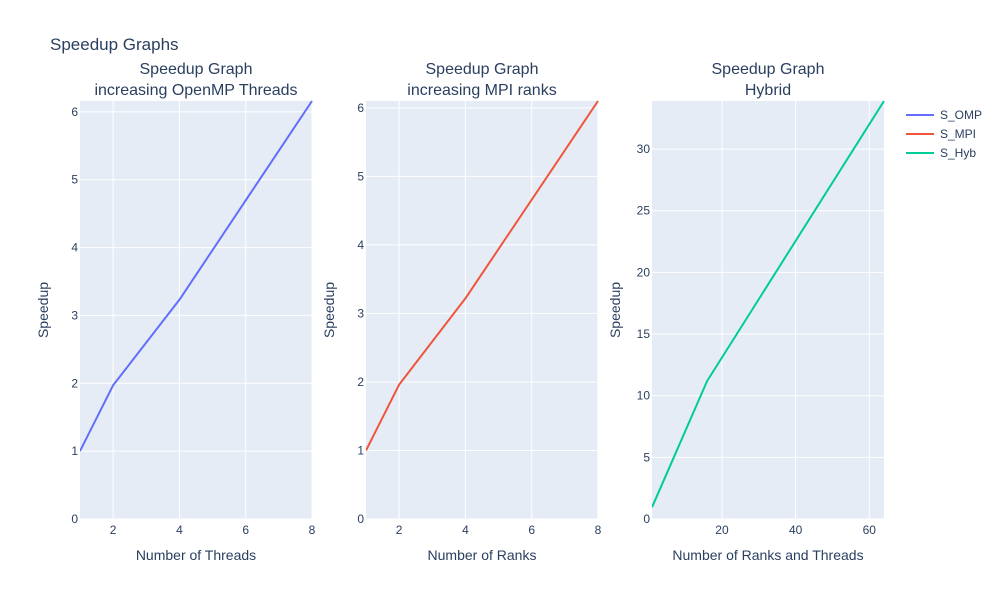 This screenshot has height=605, width=1000. I want to click on legend-label: S_OMP, so click(961, 115).